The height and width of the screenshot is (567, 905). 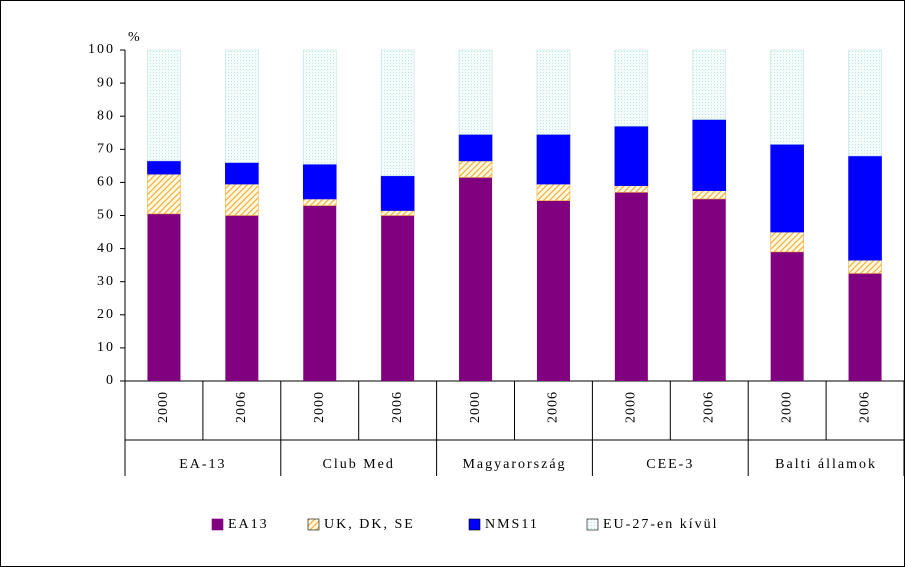 What do you see at coordinates (101, 49) in the screenshot?
I see `y-tick-label: 100` at bounding box center [101, 49].